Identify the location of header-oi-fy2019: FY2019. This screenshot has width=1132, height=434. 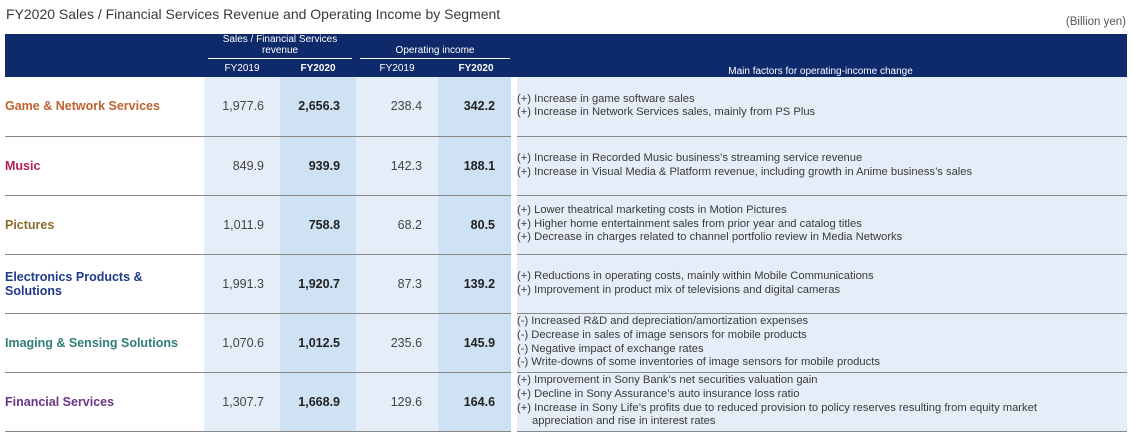
(397, 68).